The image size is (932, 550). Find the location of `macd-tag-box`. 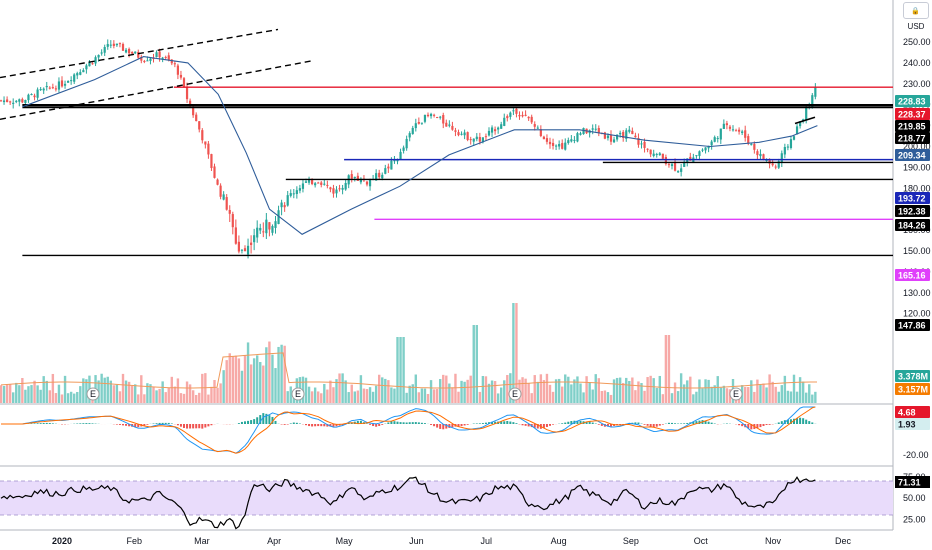

macd-tag-box is located at coordinates (912, 412).